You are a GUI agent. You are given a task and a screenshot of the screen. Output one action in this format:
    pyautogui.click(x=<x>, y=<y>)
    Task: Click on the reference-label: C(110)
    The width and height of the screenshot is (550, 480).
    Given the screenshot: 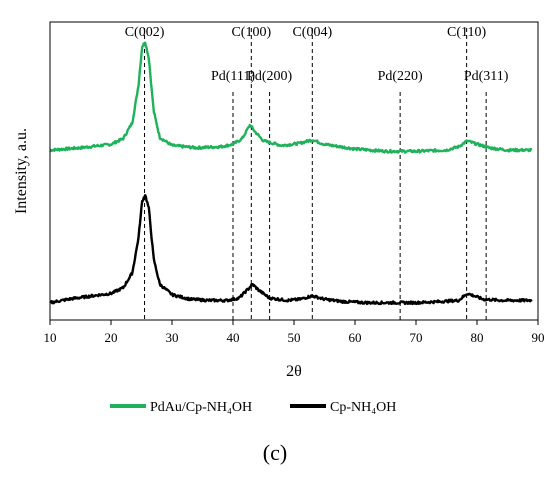 What is the action you would take?
    pyautogui.click(x=466, y=32)
    